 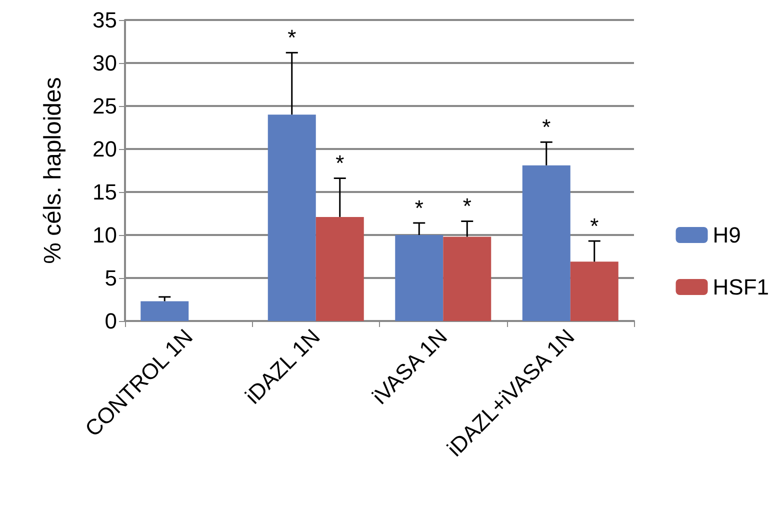 What do you see at coordinates (741, 287) in the screenshot?
I see `legend-label: HSF1` at bounding box center [741, 287].